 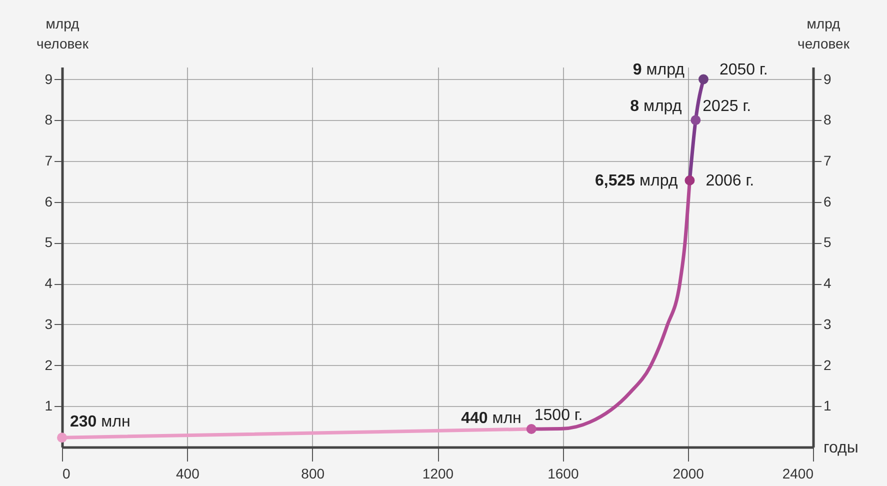 I want to click on x-tick-label: 2000, so click(x=688, y=474).